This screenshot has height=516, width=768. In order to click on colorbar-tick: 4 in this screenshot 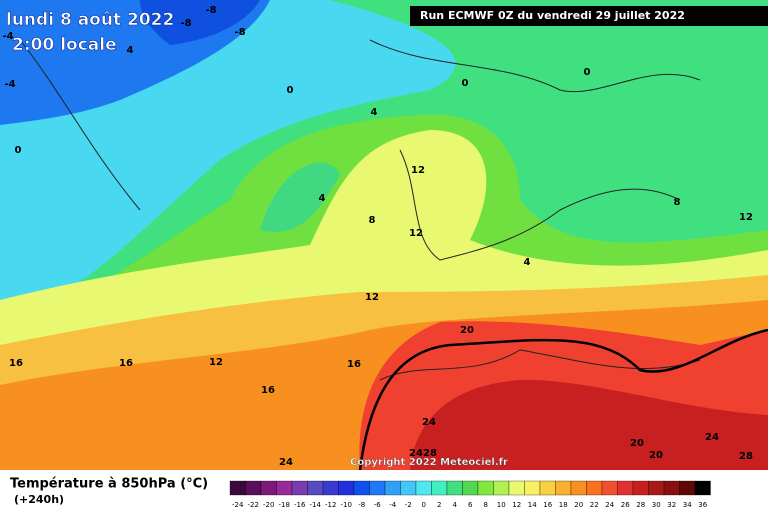, I will do `click(455, 505)`.